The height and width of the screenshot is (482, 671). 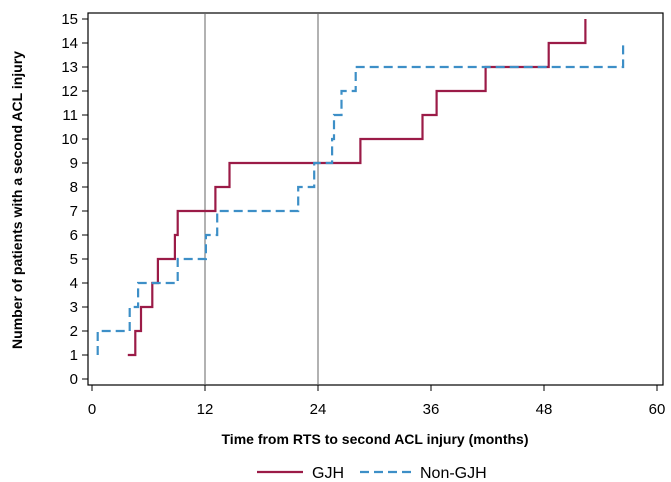 I want to click on y-tick-label: 0, so click(x=74, y=379).